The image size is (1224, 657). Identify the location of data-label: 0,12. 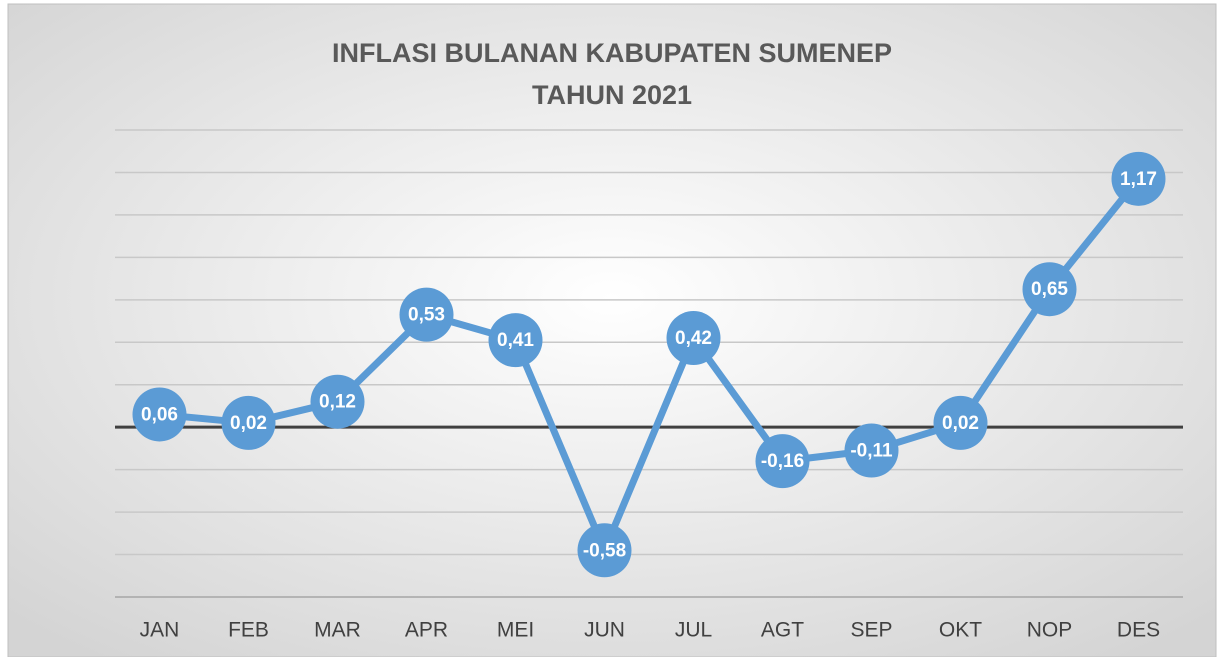
(337, 402).